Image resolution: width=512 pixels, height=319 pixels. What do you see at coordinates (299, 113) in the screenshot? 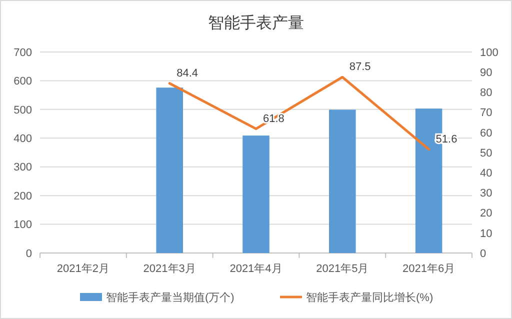
I see `line-series` at bounding box center [299, 113].